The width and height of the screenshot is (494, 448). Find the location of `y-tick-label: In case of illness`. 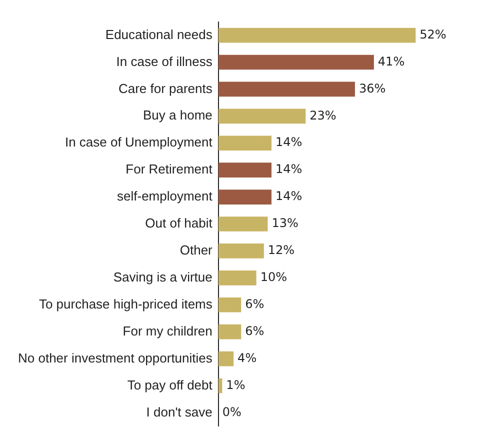

y-tick-label: In case of illness is located at coordinates (164, 61).